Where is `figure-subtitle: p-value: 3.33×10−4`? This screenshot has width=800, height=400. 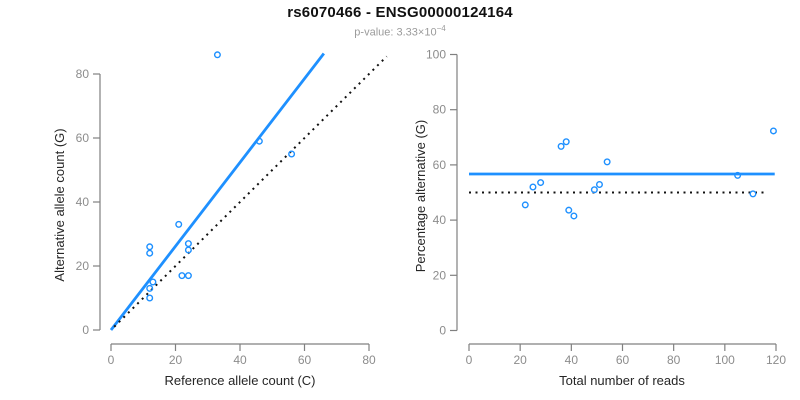
figure-subtitle: p-value: 3.33×10−4 is located at coordinates (400, 31).